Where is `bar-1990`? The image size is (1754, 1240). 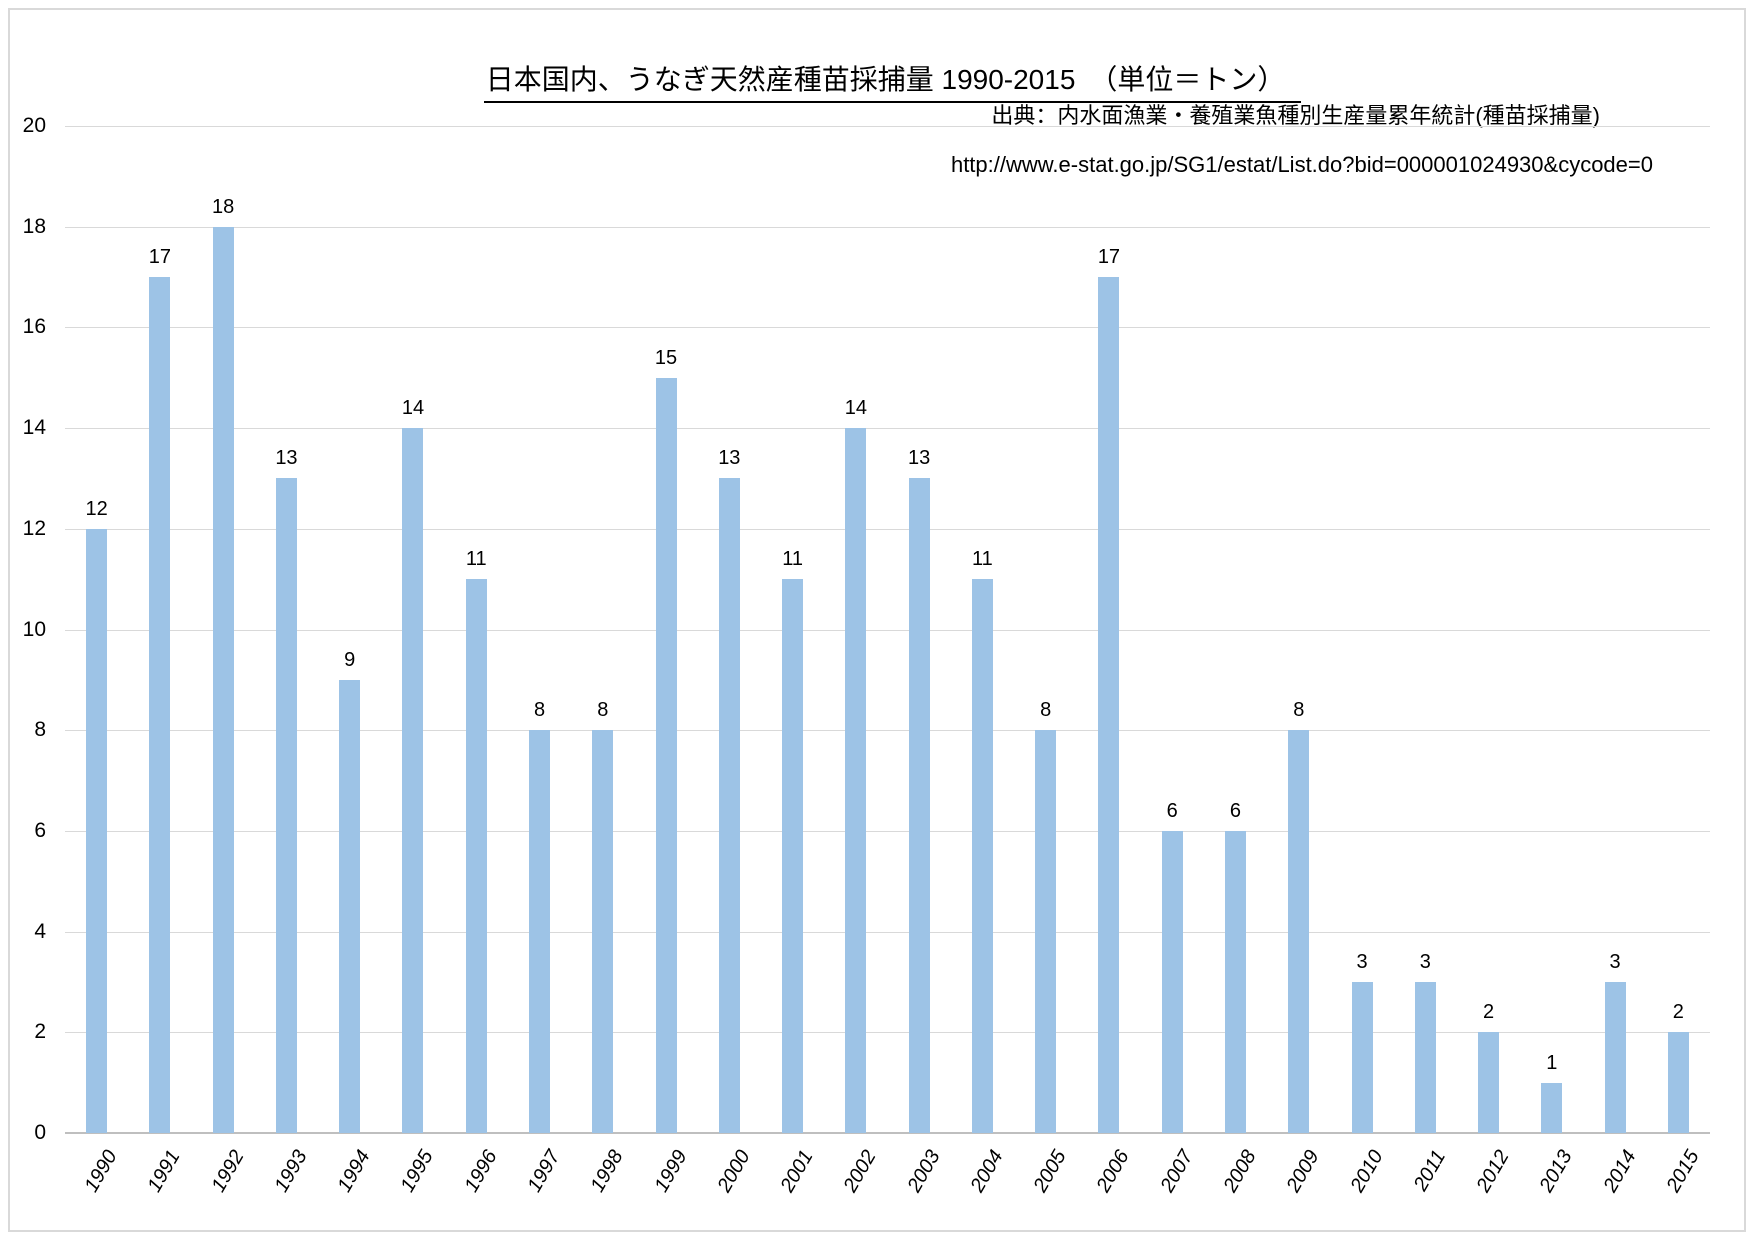 bar-1990 is located at coordinates (97, 830).